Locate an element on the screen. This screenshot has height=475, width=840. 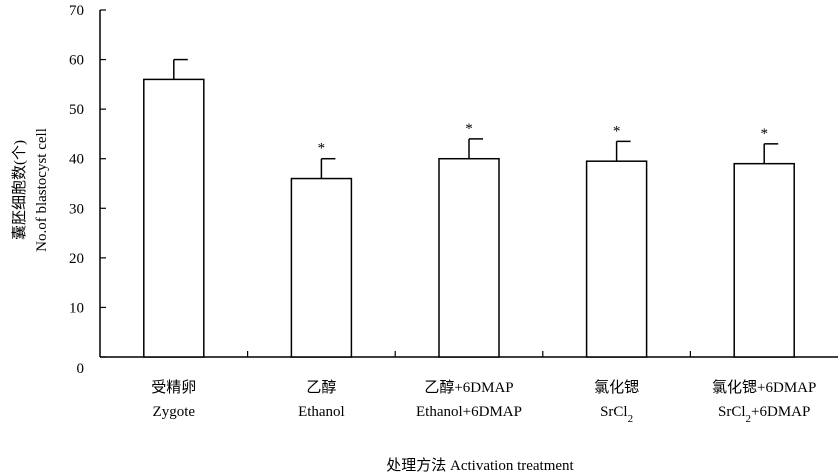
y-tick-label: 0 is located at coordinates (81, 369).